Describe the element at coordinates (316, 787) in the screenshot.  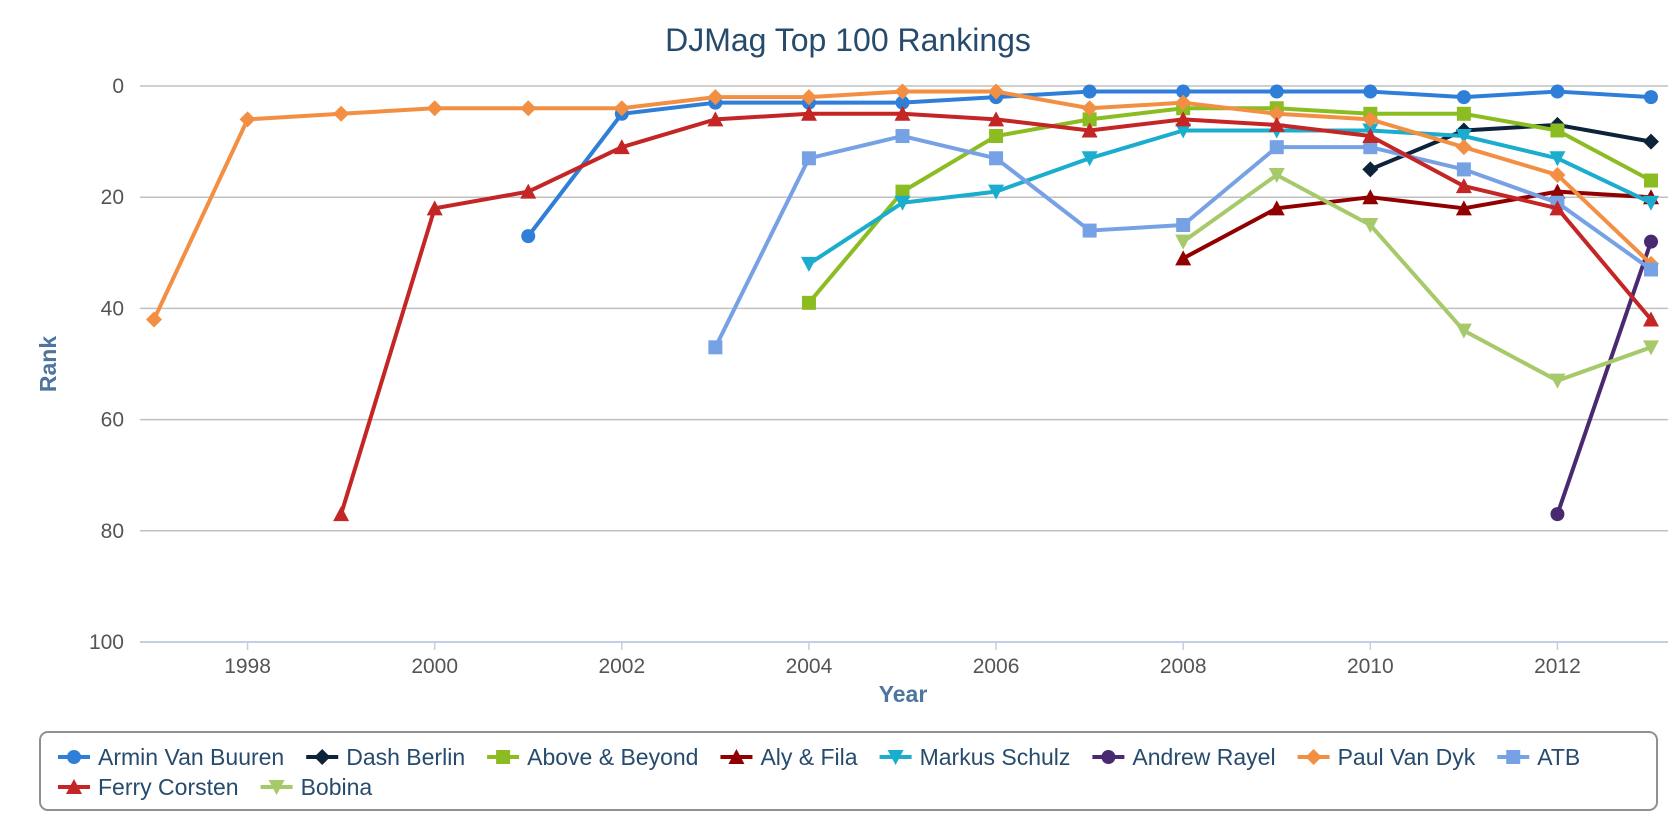
I see `legend-item-bobina: Bobina` at that location.